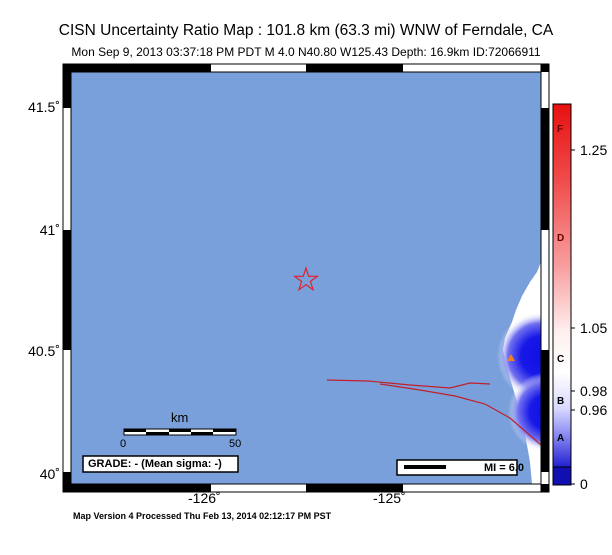 The height and width of the screenshot is (555, 612). What do you see at coordinates (389, 498) in the screenshot?
I see `lon-label: -125˚` at bounding box center [389, 498].